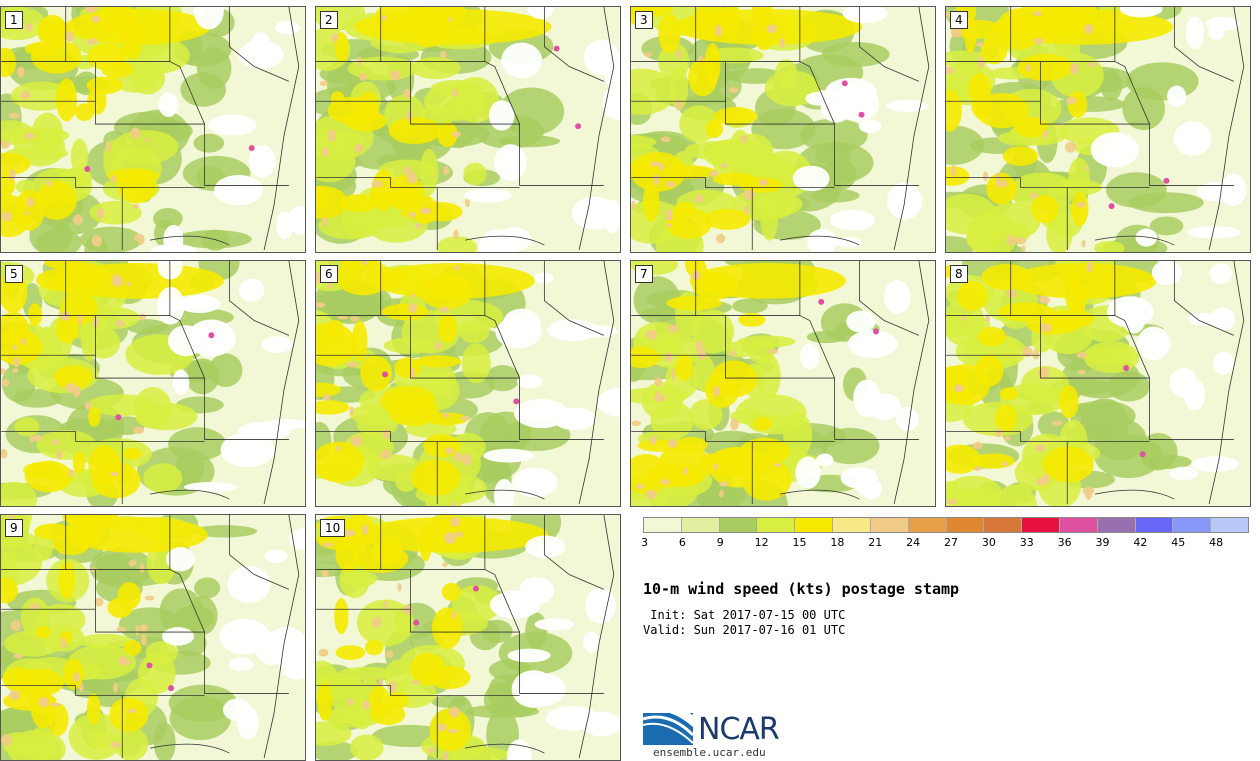 This screenshot has width=1260, height=761. Describe the element at coordinates (333, 528) in the screenshot. I see `member-number-label: 10` at that location.